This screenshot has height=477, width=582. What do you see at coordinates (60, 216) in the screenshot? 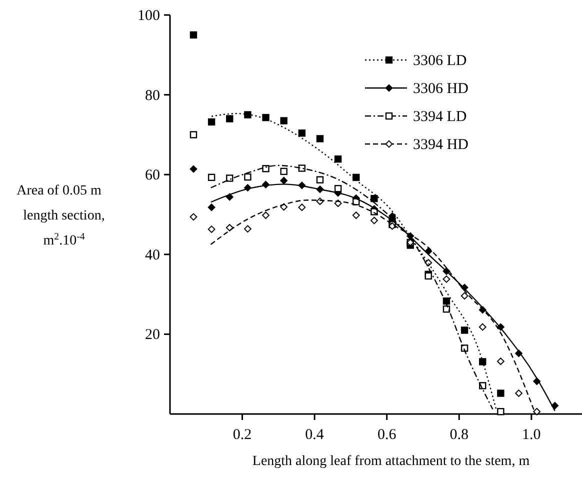
I see `y-axis-title: Area of 0.05 m length section, m$^{2}$.10$^{-4}$` at bounding box center [60, 216].